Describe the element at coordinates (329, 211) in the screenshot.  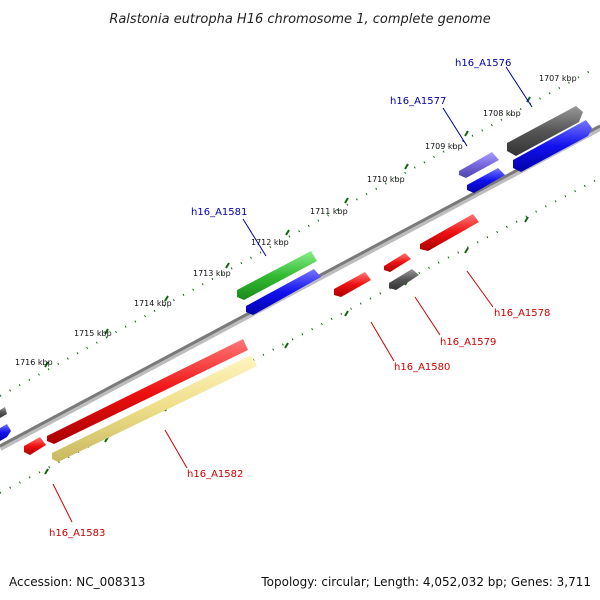
I see `scale-label: 1711 kbp` at that location.